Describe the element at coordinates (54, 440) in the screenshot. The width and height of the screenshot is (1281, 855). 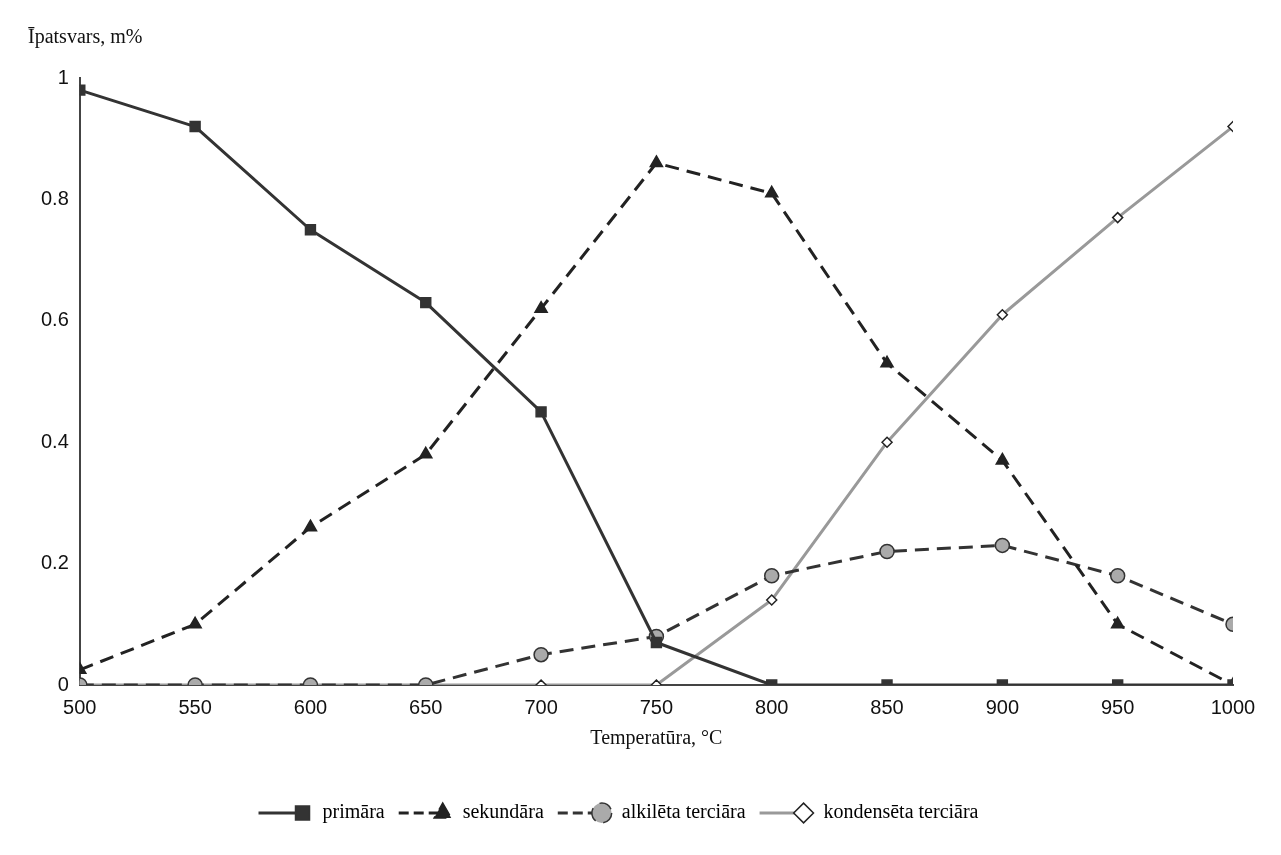
I see `y-tick-label: 0.4` at that location.